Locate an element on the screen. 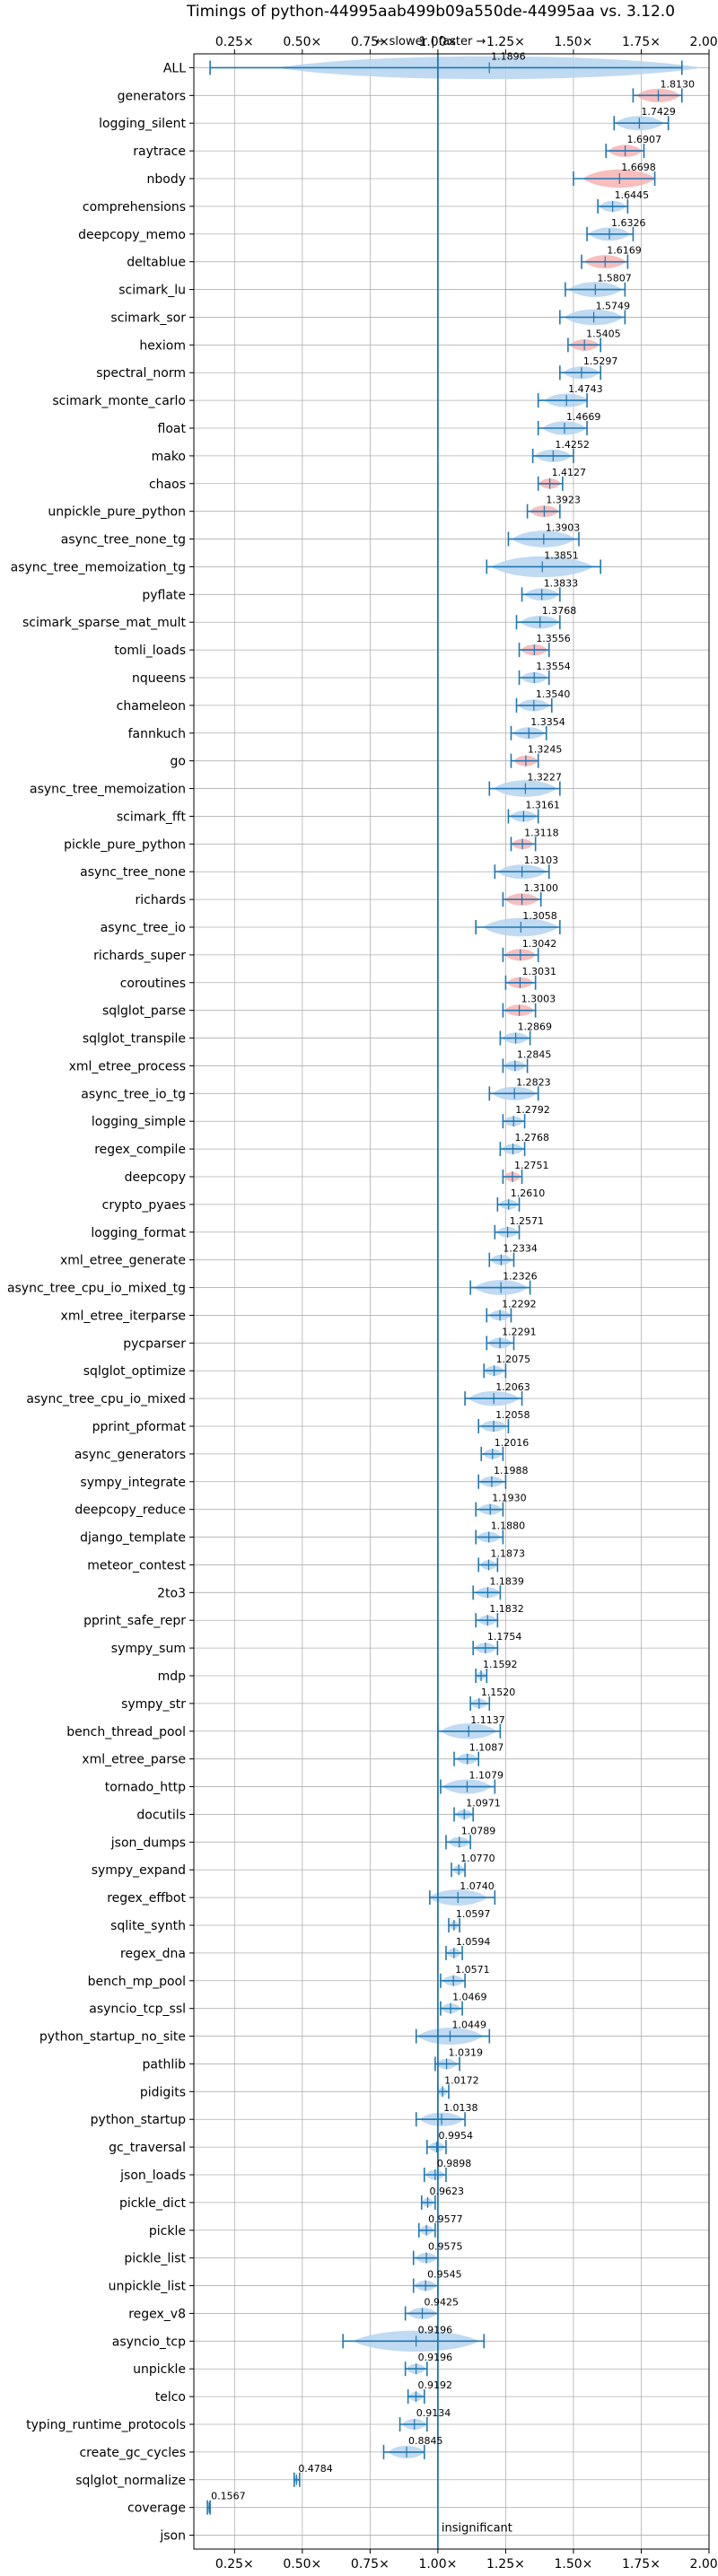  value-label: 1.3851 is located at coordinates (561, 555).